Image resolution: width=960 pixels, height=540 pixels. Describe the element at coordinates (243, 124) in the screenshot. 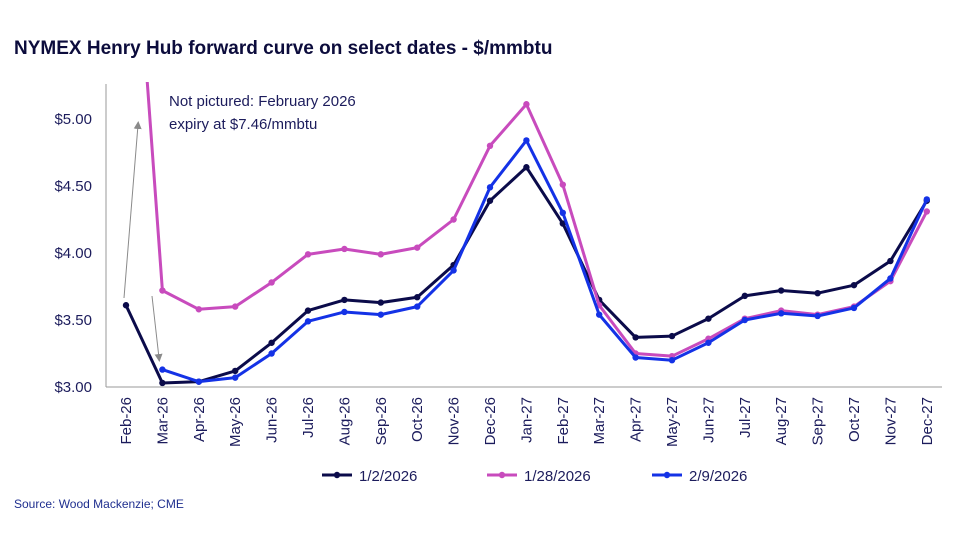

I see `annotation-line-2: expiry at $7.46/mmbtu` at that location.